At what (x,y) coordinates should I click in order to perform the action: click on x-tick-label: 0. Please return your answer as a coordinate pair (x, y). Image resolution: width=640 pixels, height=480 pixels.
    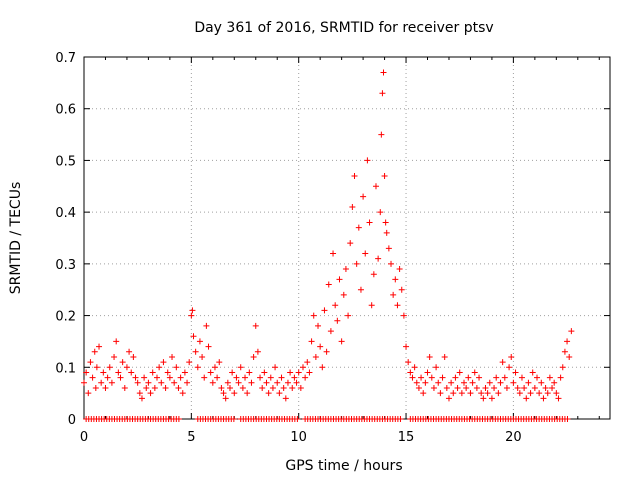
    Looking at the image, I should click on (84, 437).